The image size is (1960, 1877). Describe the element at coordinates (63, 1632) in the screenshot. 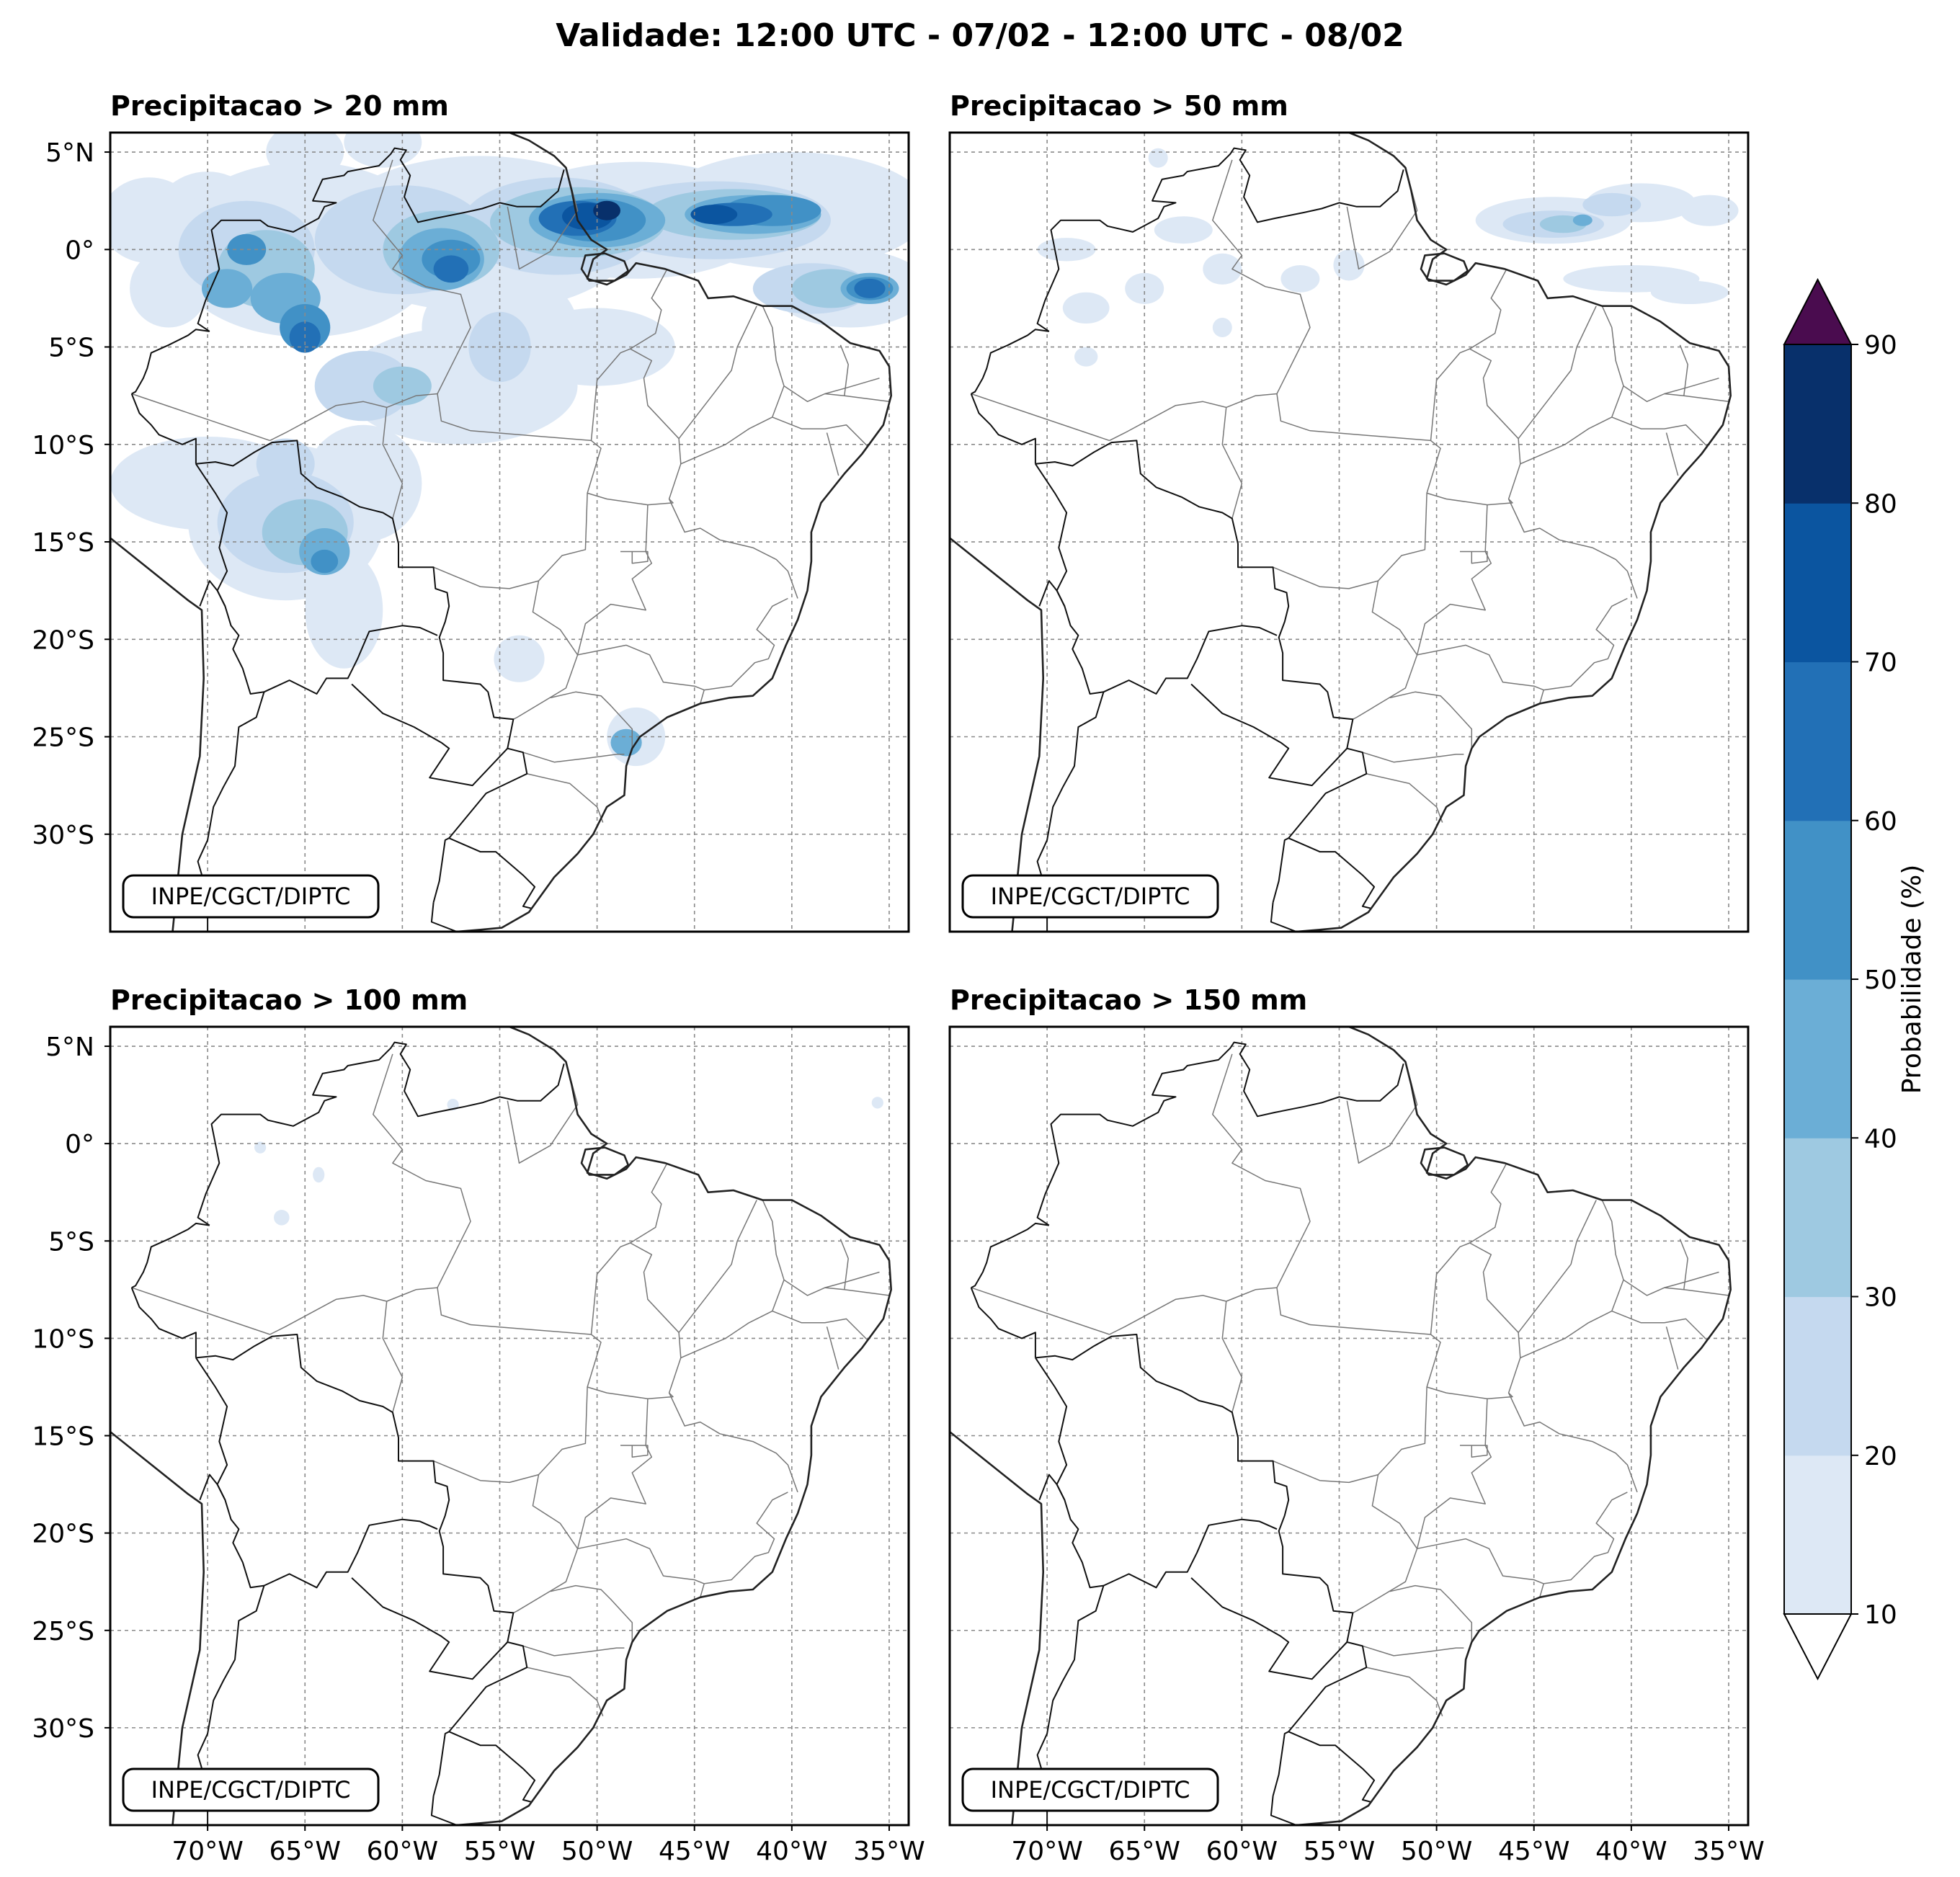

I see `lat-tick-label: 25°S` at that location.